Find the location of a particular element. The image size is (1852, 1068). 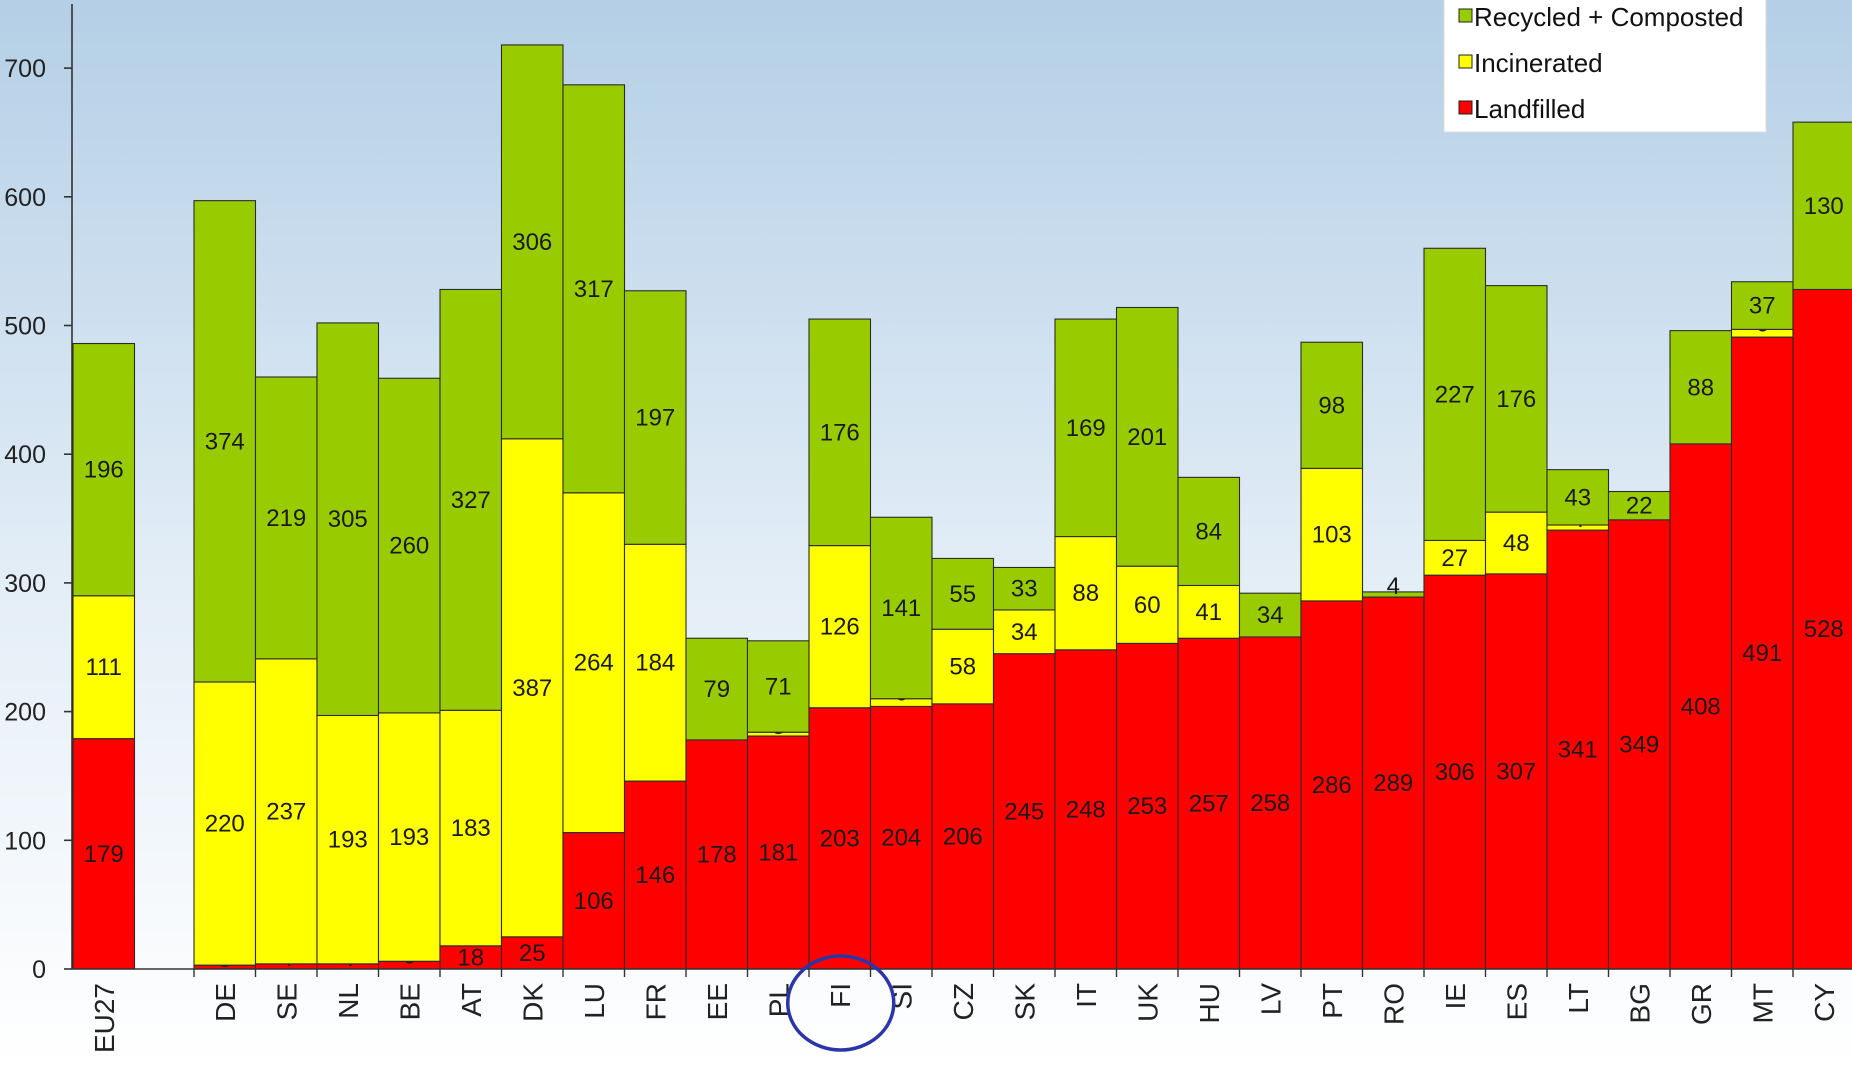

data-label: 317 is located at coordinates (594, 289).